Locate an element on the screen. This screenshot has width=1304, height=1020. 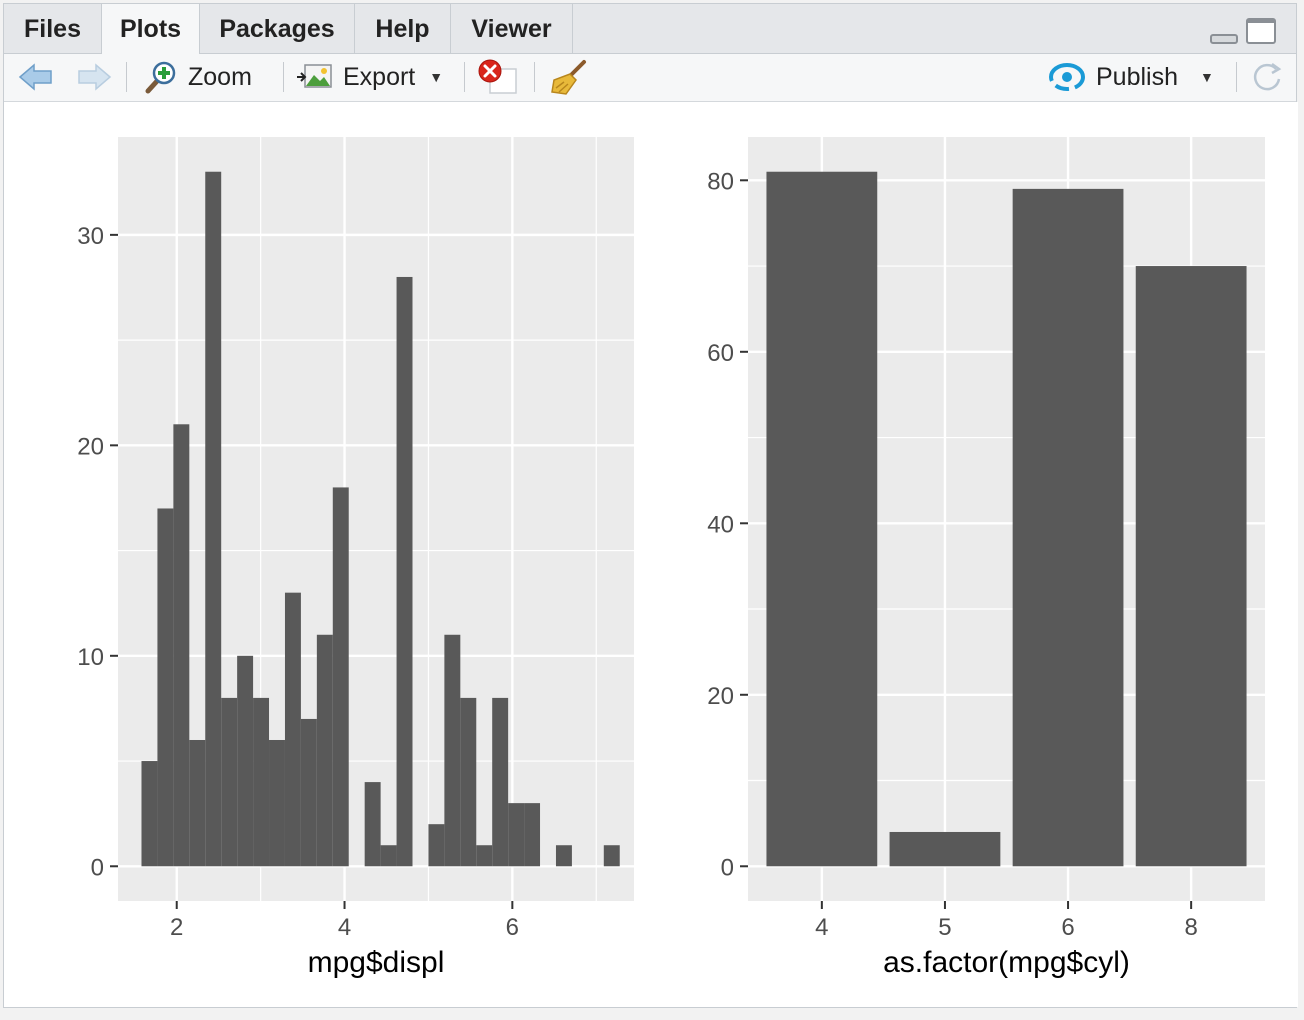
publish-icon is located at coordinates (1067, 77).